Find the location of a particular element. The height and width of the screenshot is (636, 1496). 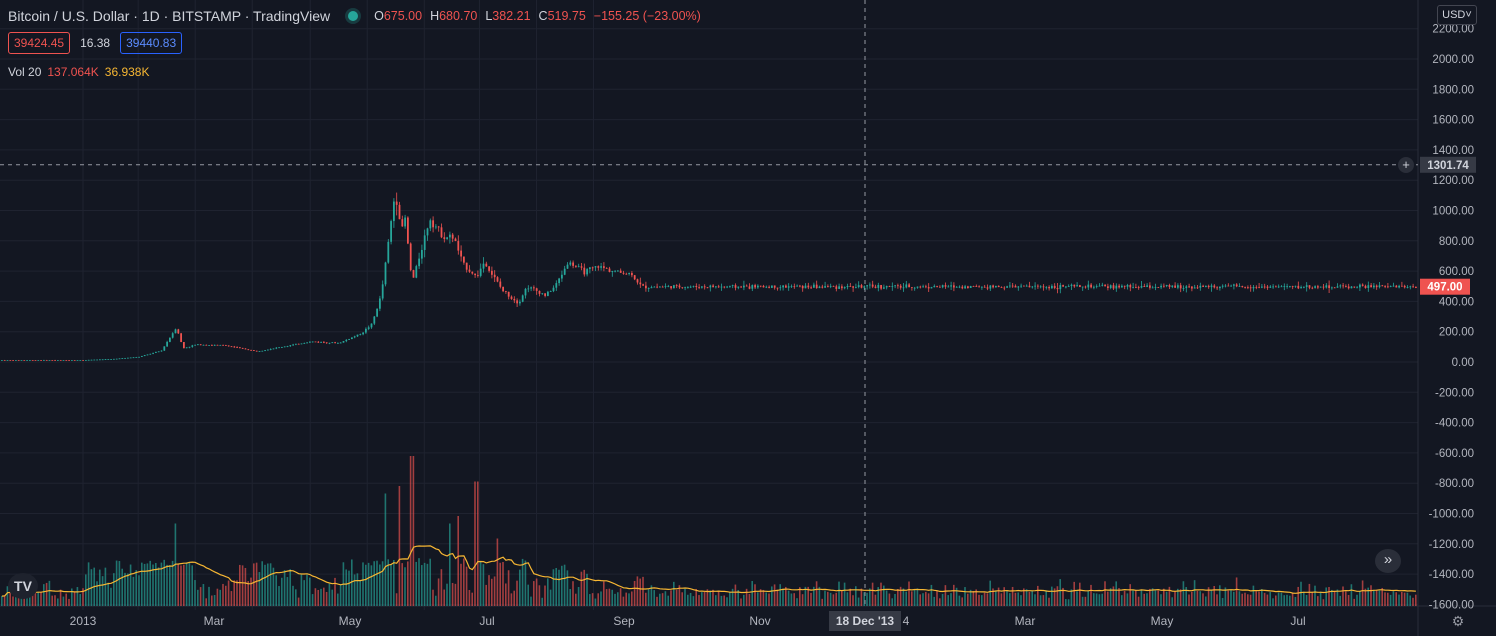

currency-selector: USD˅ is located at coordinates (1457, 15).